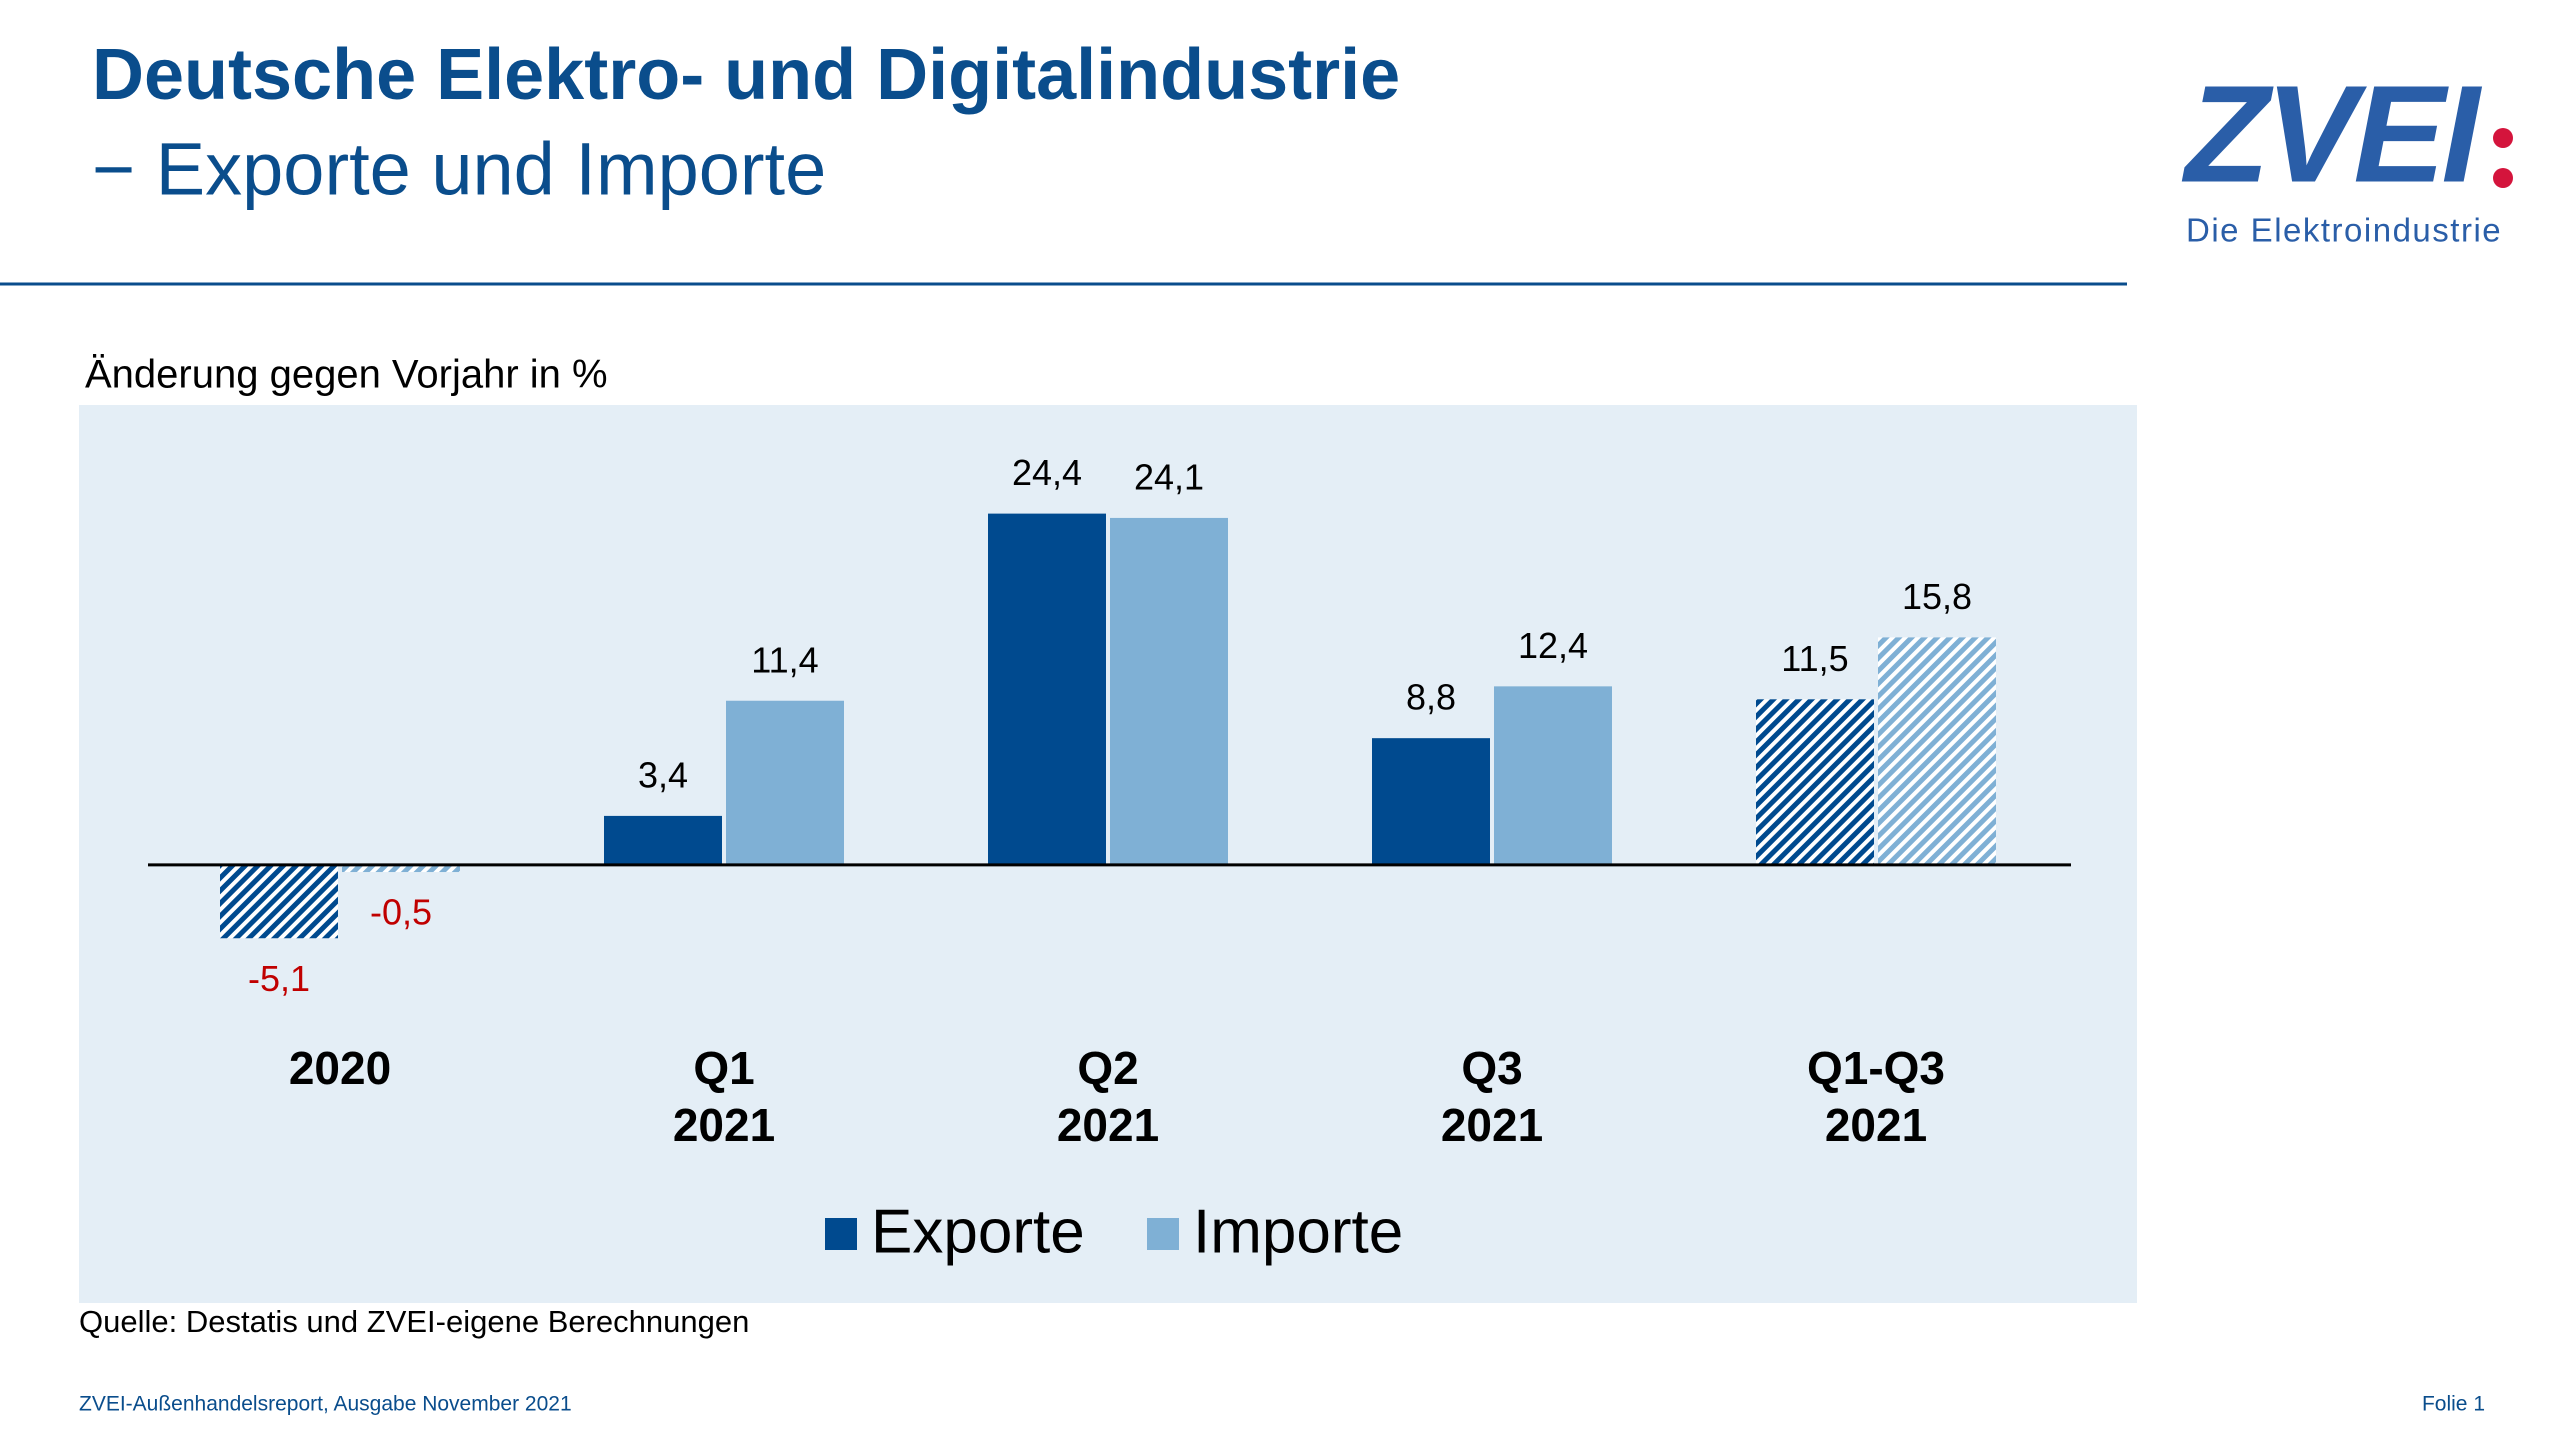 Image resolution: width=2560 pixels, height=1440 pixels. What do you see at coordinates (746, 75) in the screenshot?
I see `slide-title: Deutsche Elektro- und Digitalindustrie` at bounding box center [746, 75].